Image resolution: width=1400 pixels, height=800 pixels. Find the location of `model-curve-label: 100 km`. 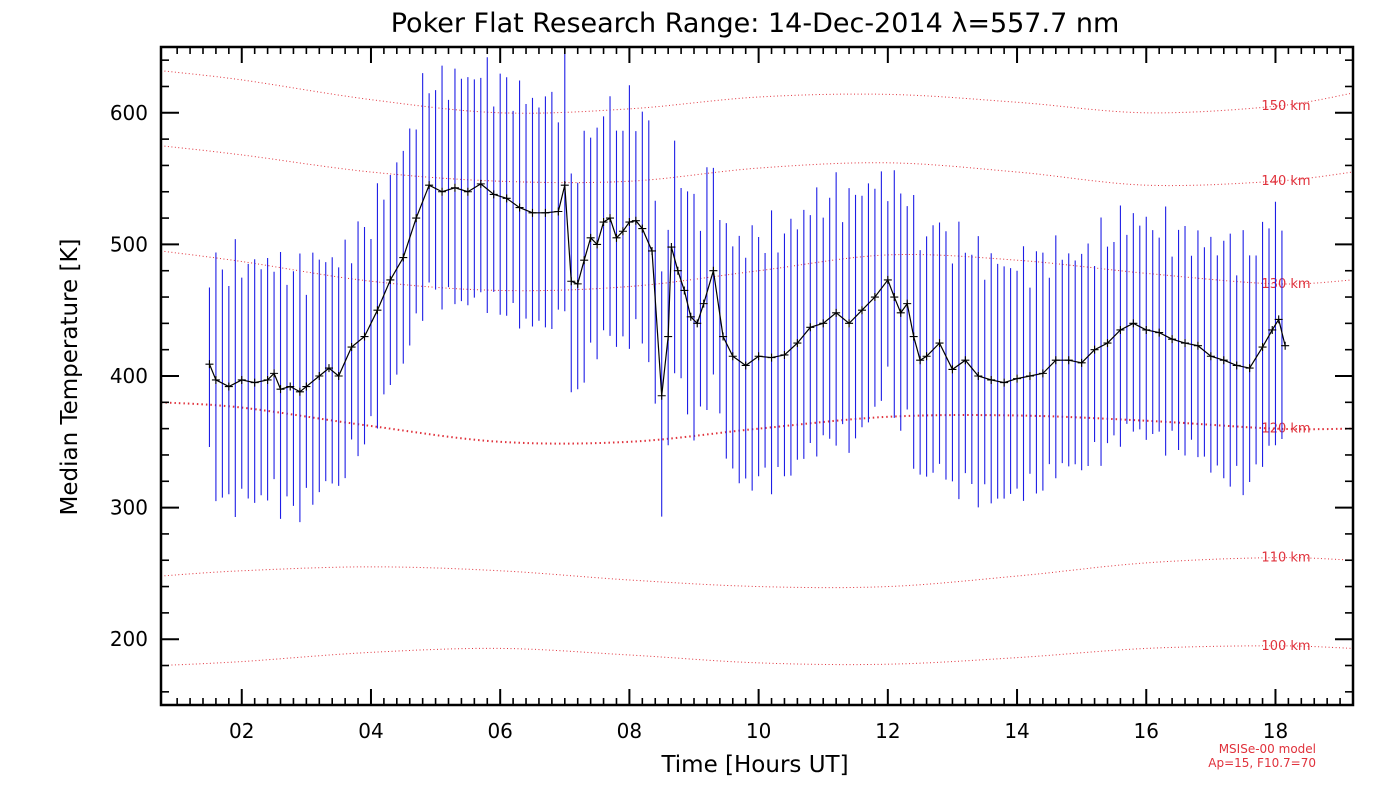

model-curve-label: 100 km is located at coordinates (1285, 646).